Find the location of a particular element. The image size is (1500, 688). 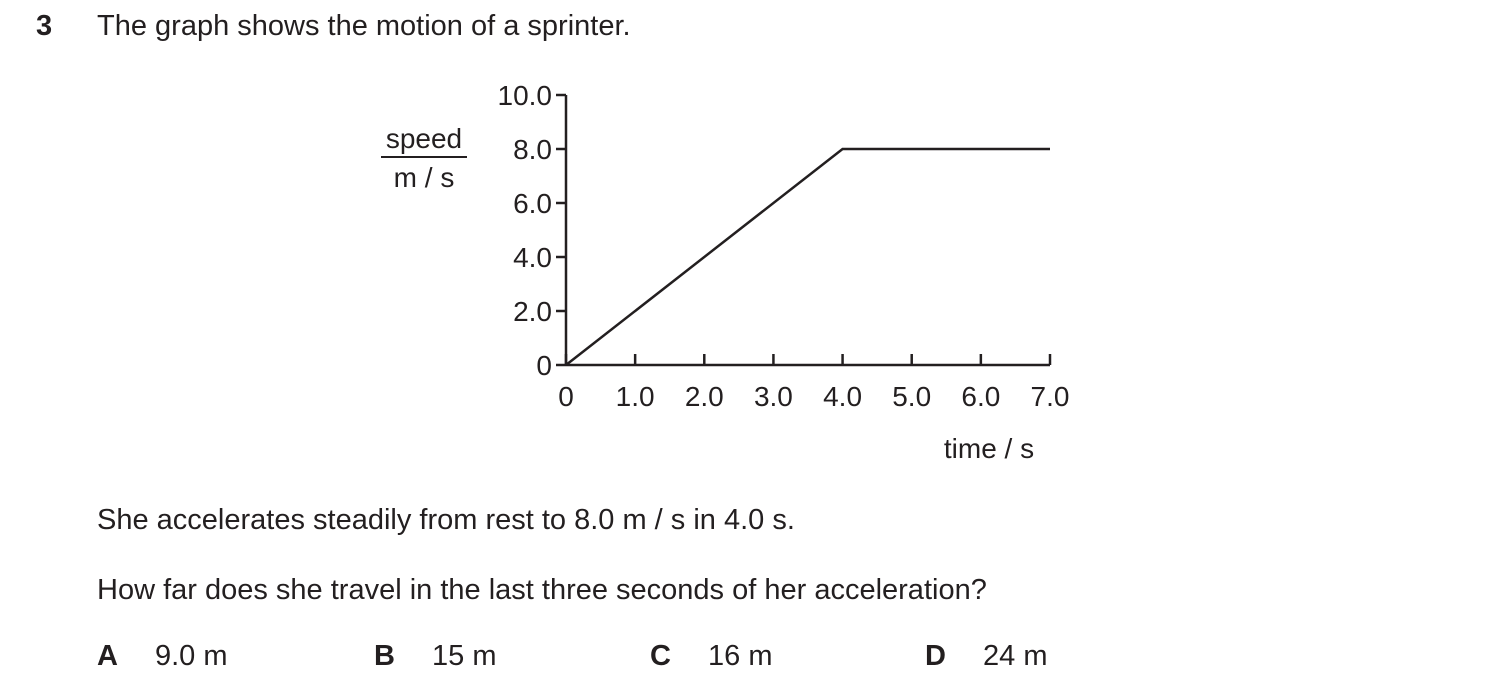

option-d: D 24 m is located at coordinates (986, 656).